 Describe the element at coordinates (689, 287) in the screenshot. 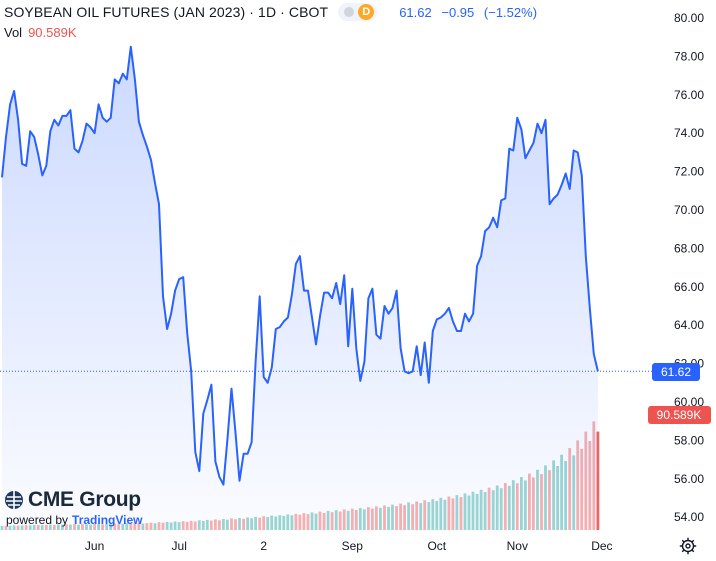

I see `y-tick-label: 66.00` at that location.